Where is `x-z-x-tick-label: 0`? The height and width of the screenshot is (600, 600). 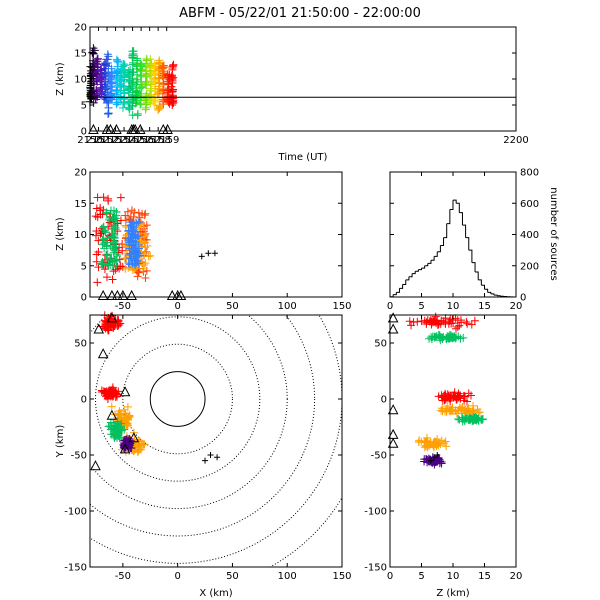 x-z-x-tick-label: 0 is located at coordinates (177, 306).